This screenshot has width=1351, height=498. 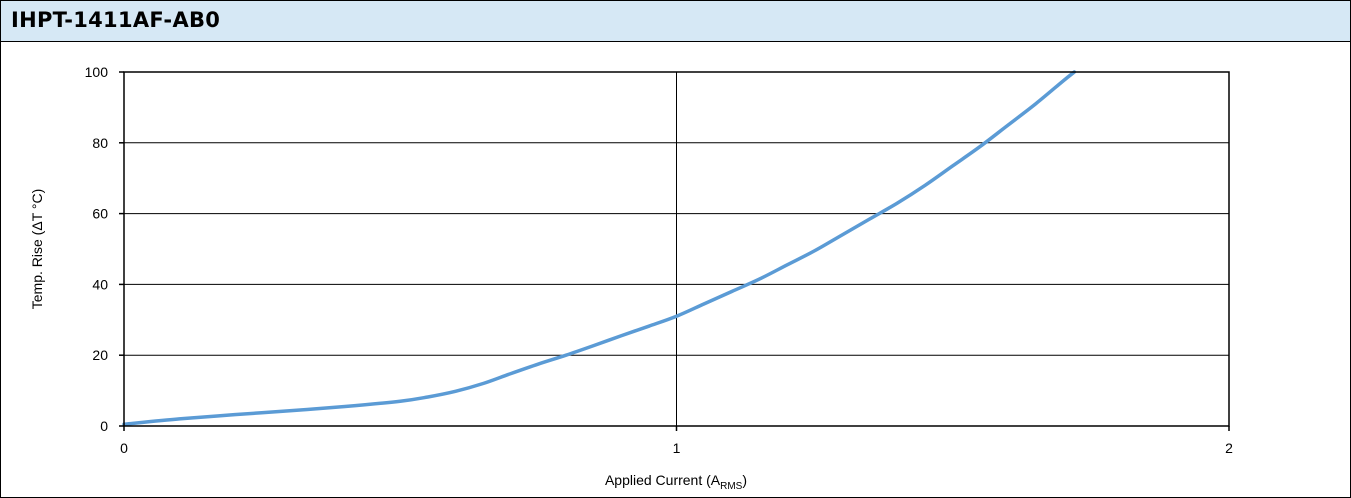 I want to click on y-tick-labels: 0 20 40 60 80 100, so click(x=104, y=249).